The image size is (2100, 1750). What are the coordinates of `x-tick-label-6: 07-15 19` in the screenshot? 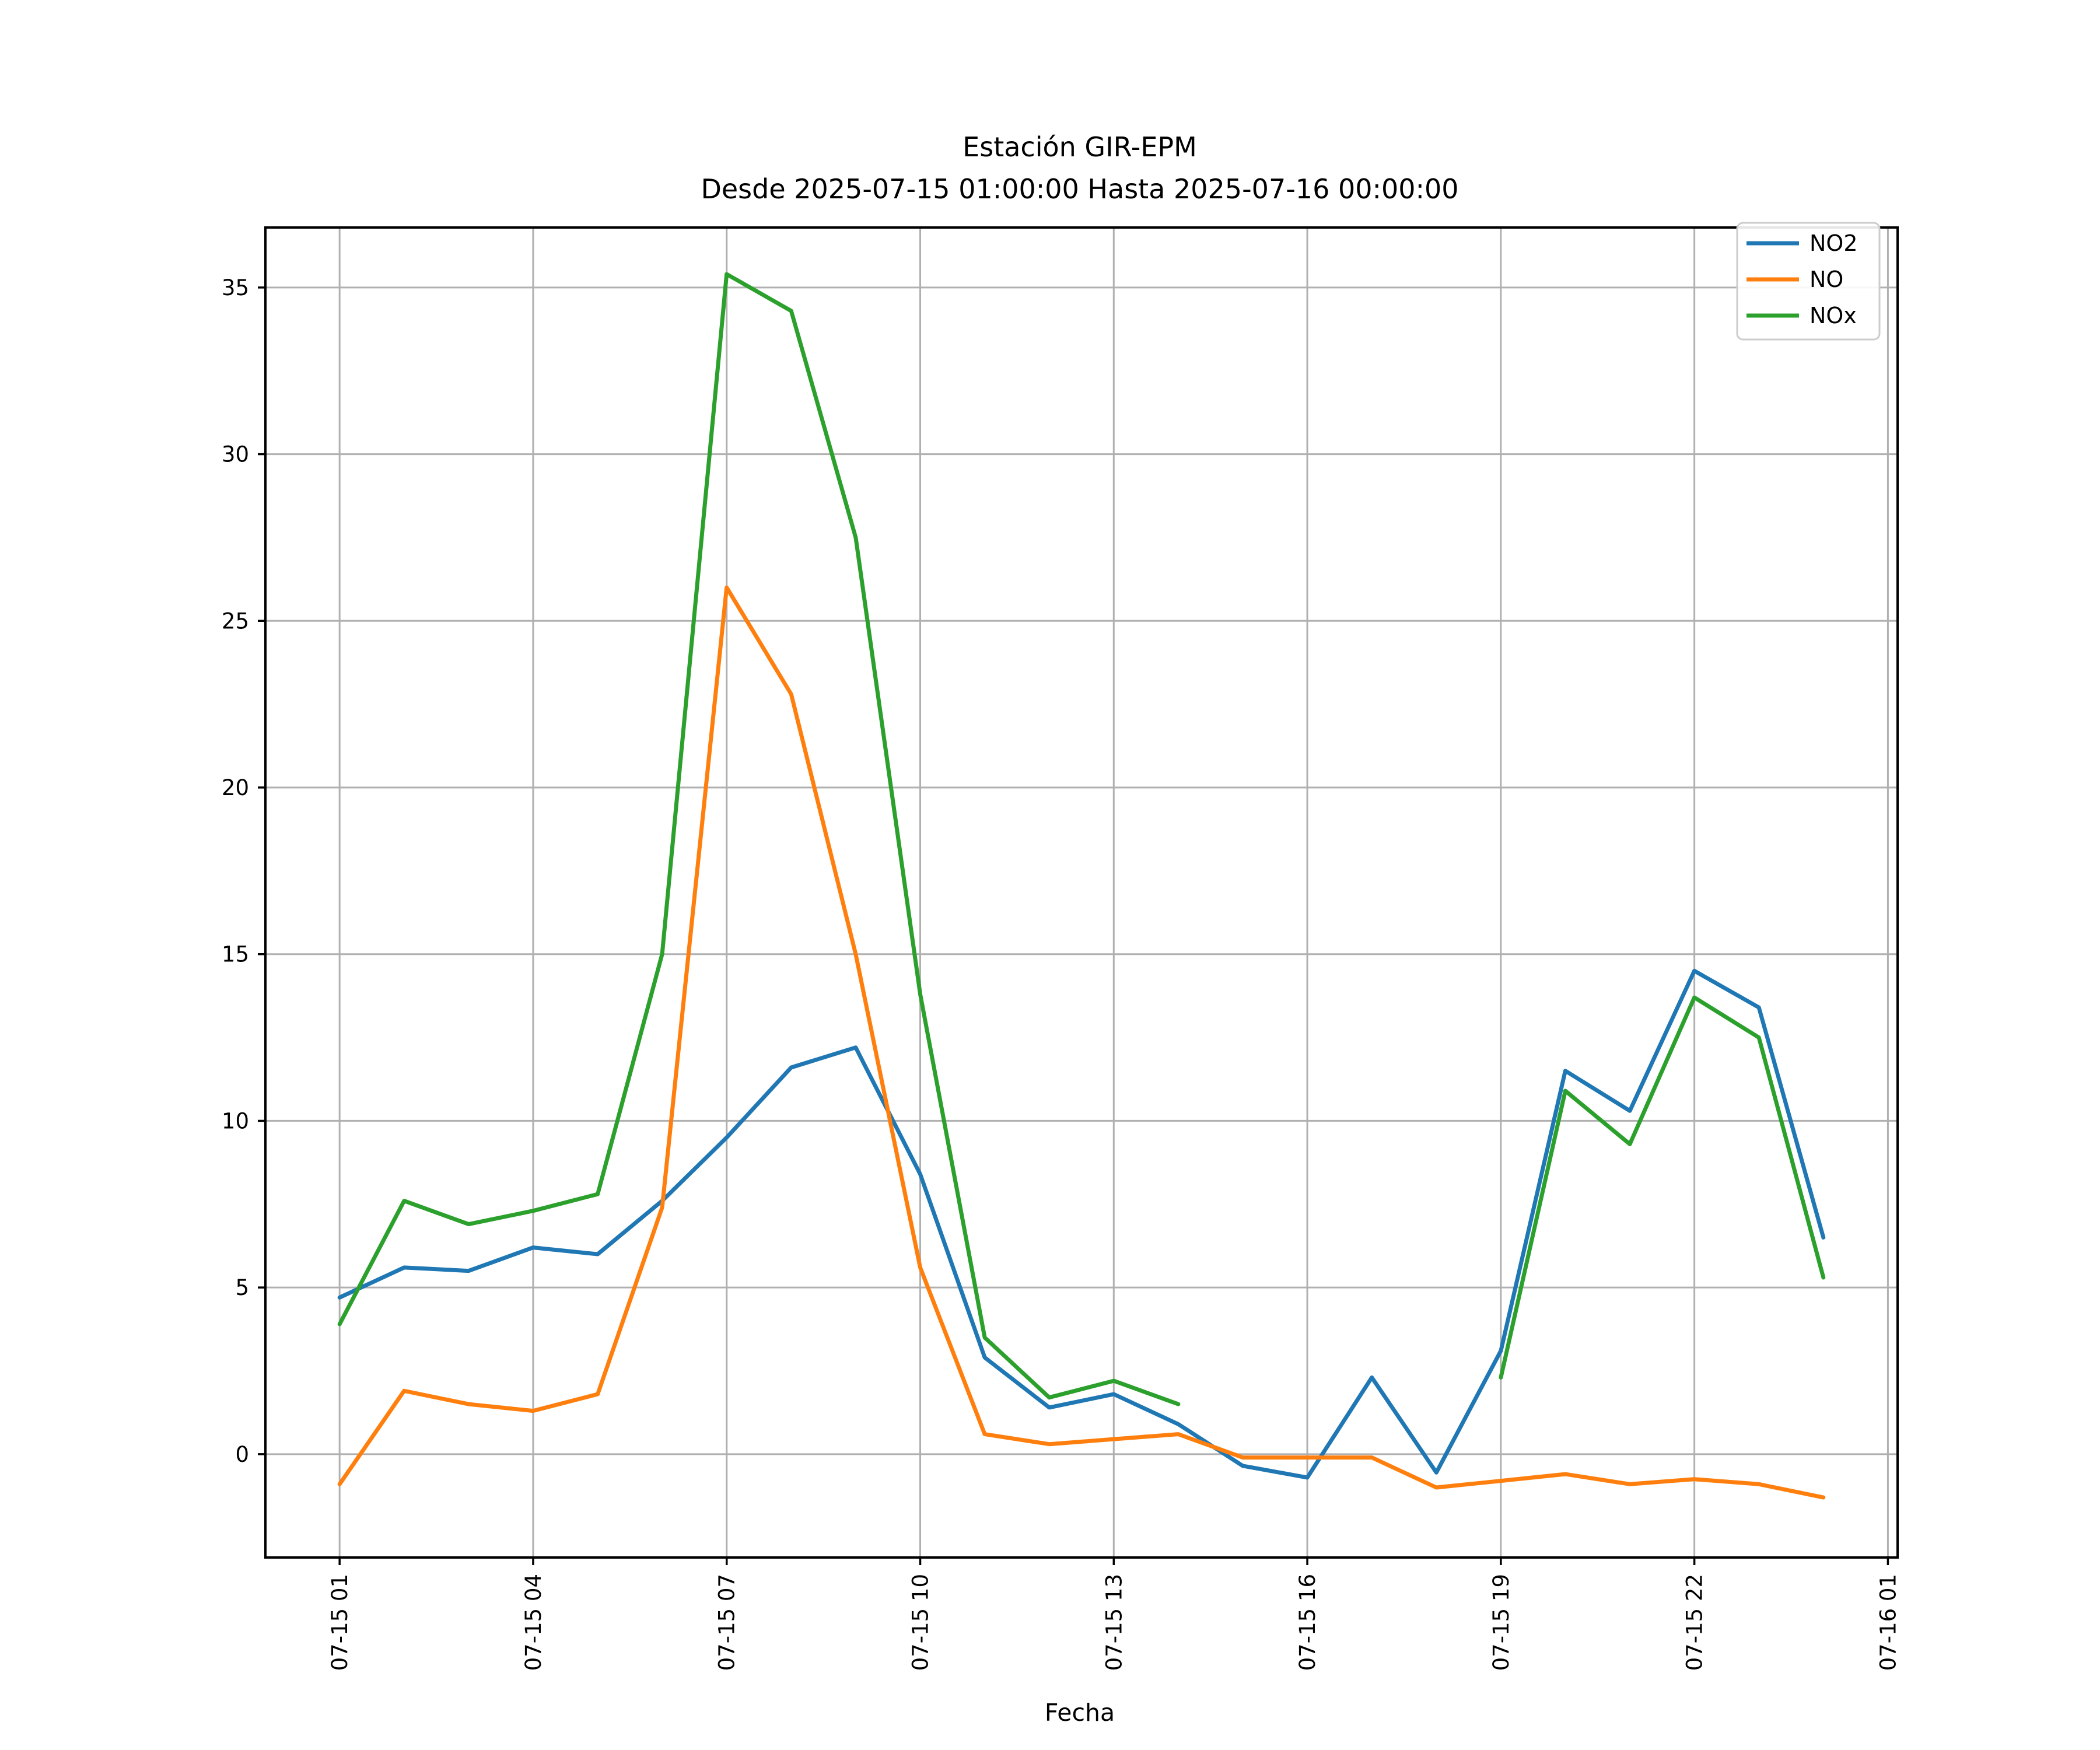 It's located at (1501, 1622).